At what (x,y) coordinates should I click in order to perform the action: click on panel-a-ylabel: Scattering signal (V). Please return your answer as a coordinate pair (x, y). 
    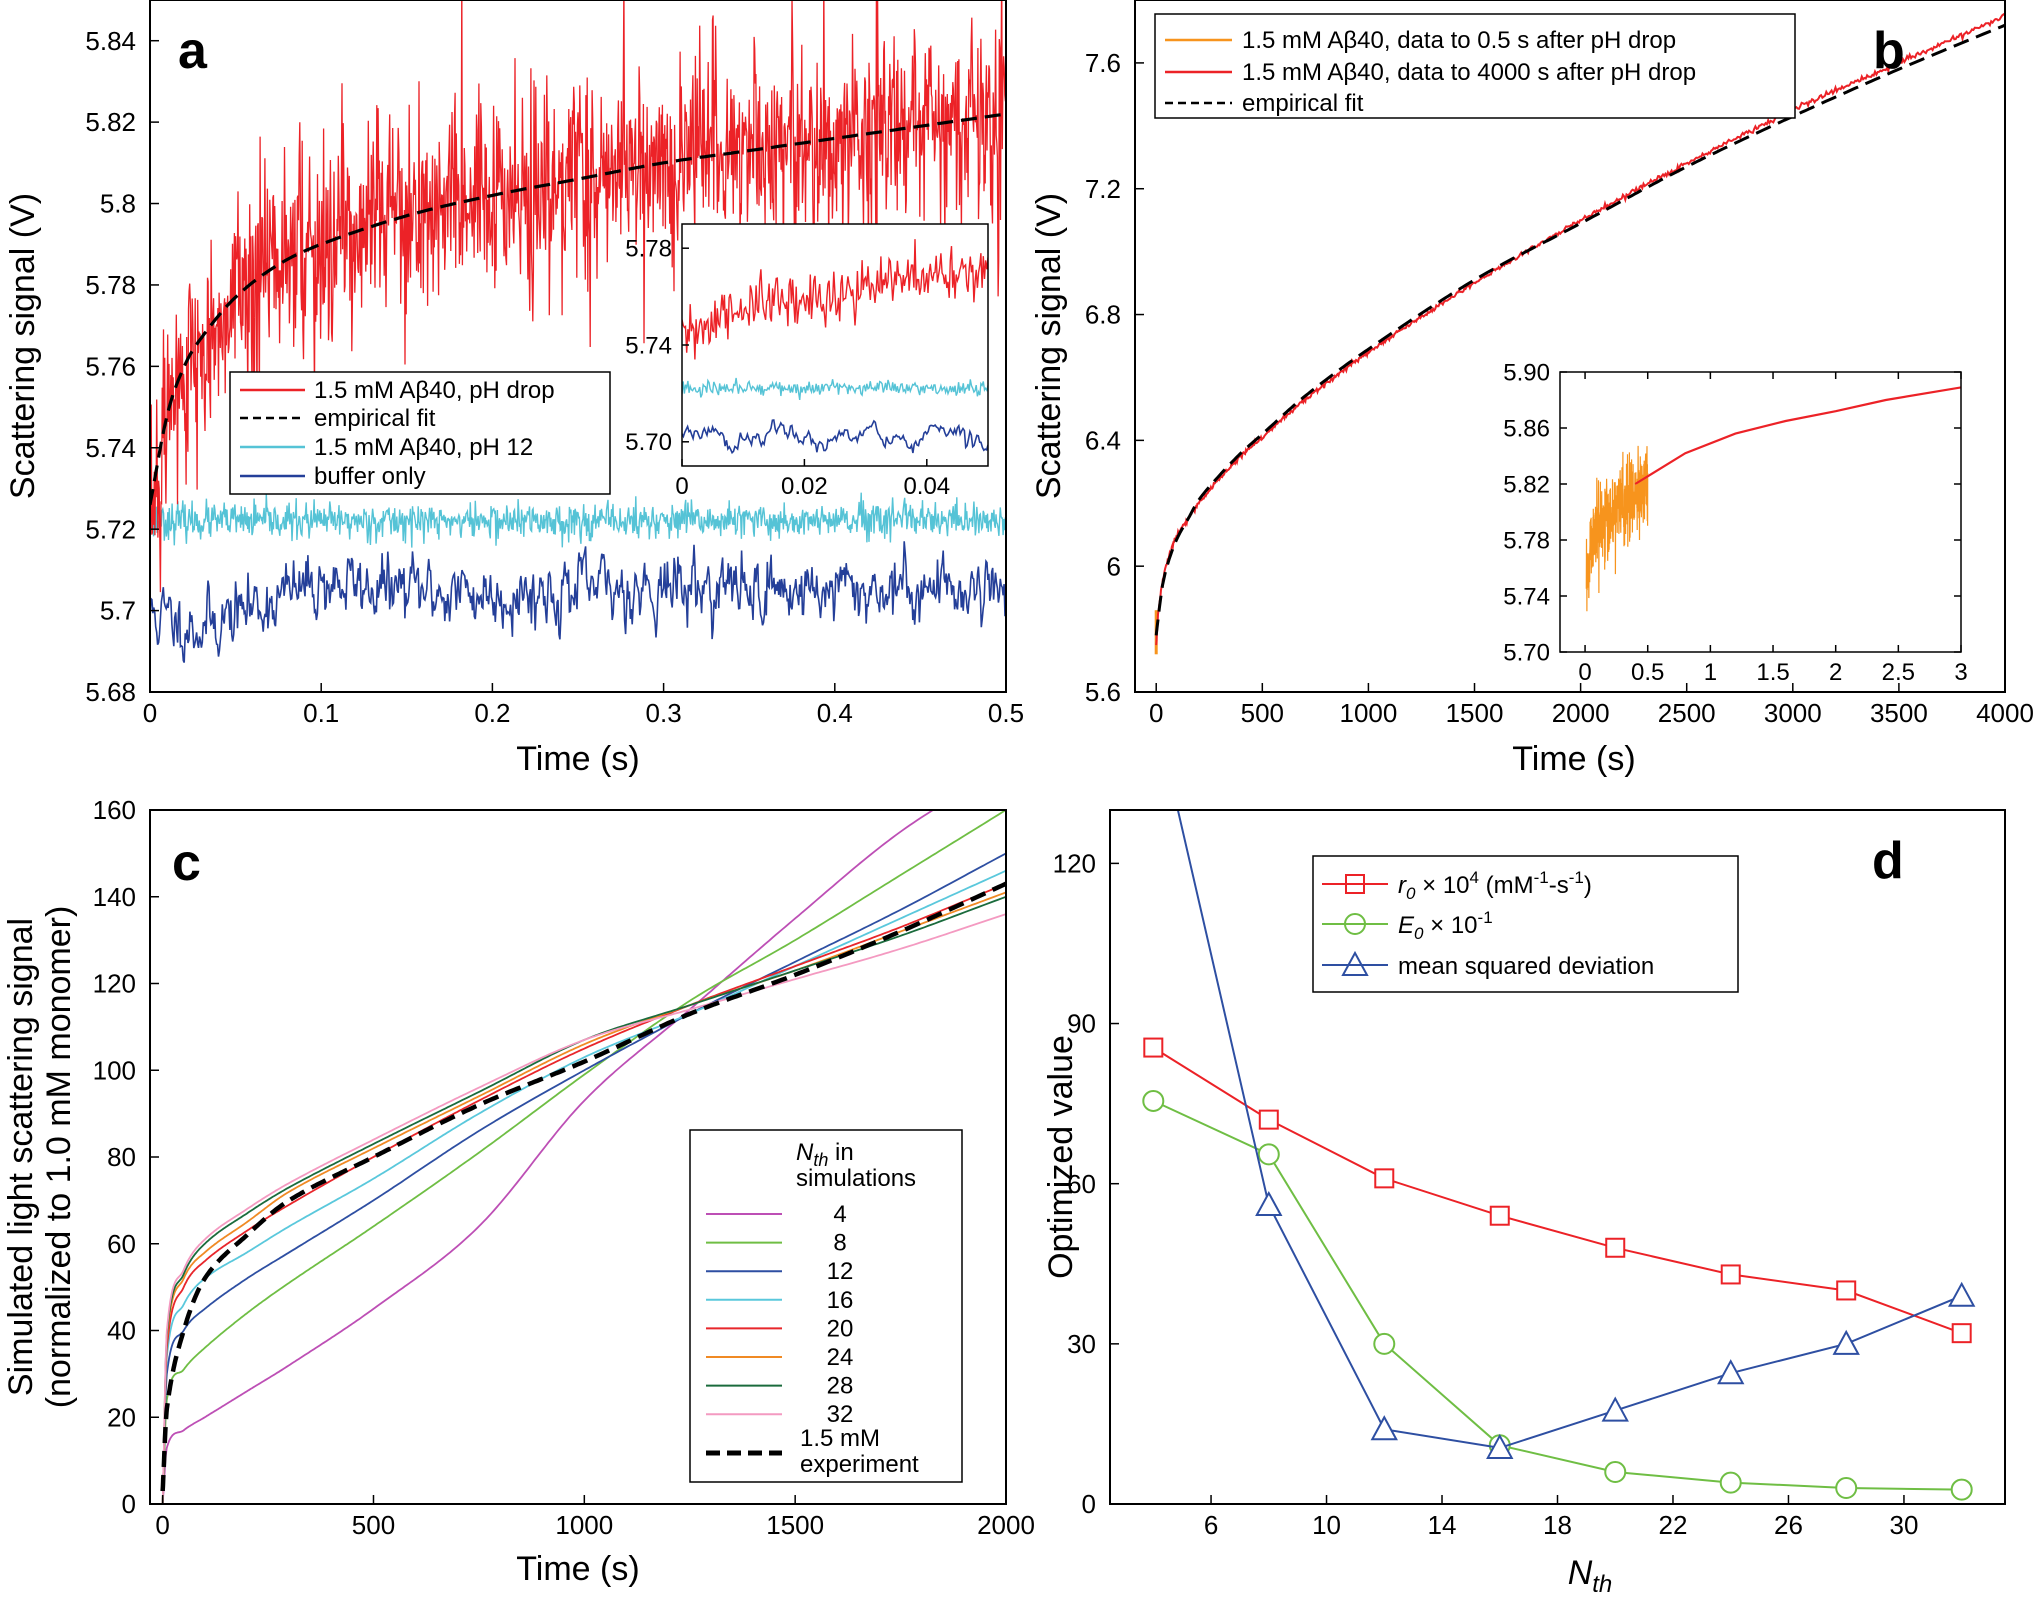
    Looking at the image, I should click on (23, 346).